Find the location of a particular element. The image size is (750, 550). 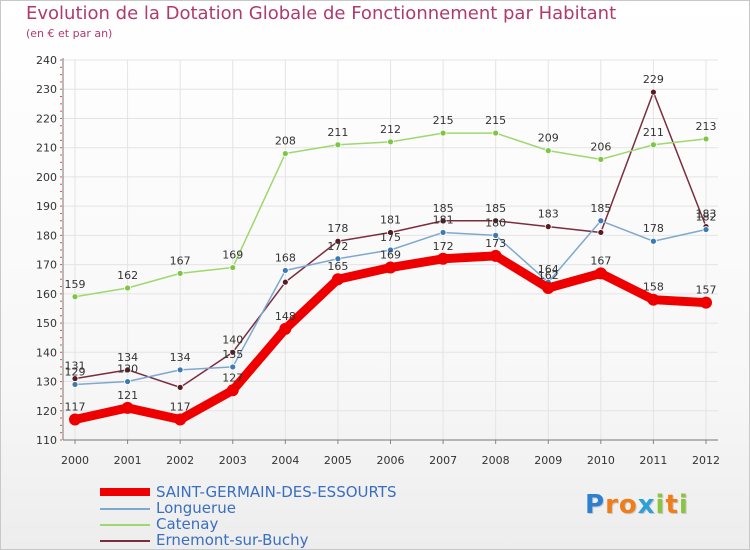

logo-letter: x is located at coordinates (646, 505).